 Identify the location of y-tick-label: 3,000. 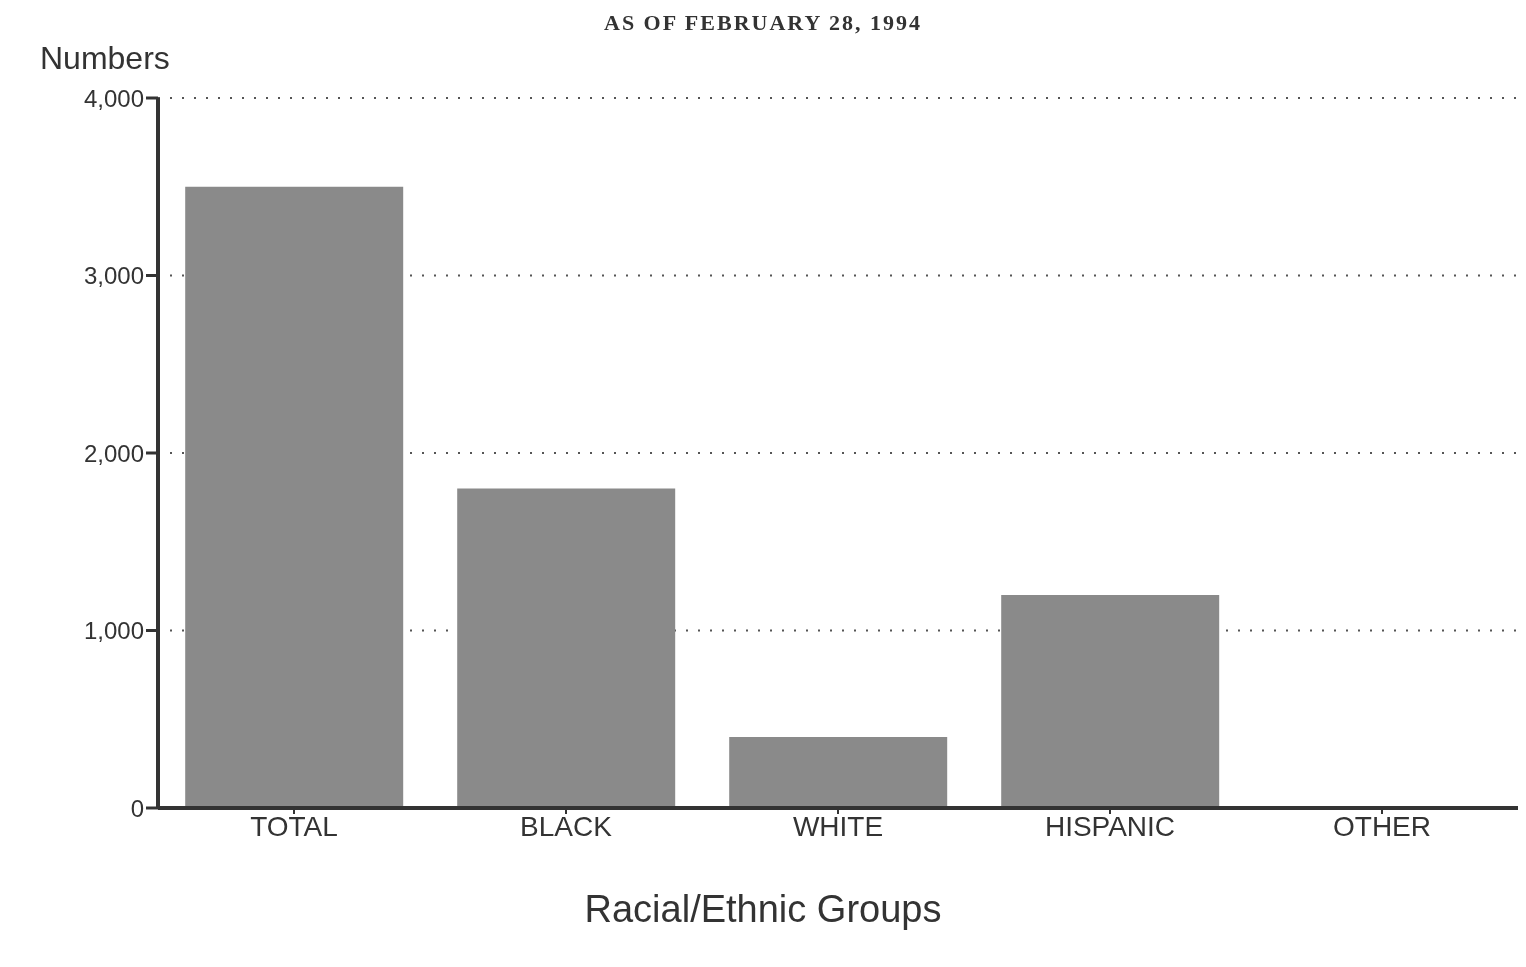
(113, 276).